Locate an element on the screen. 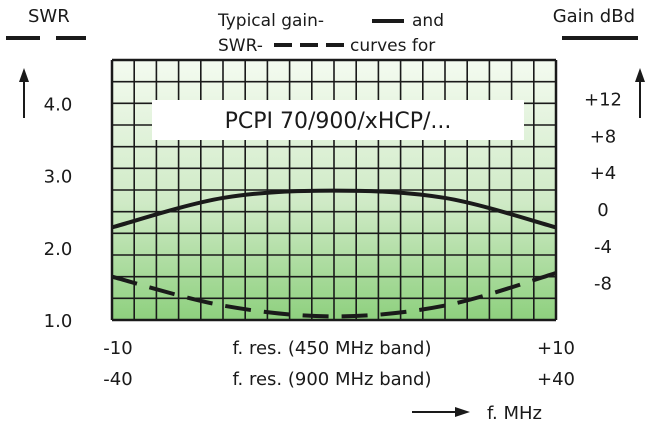 The width and height of the screenshot is (649, 432). gain-curve is located at coordinates (334, 209).